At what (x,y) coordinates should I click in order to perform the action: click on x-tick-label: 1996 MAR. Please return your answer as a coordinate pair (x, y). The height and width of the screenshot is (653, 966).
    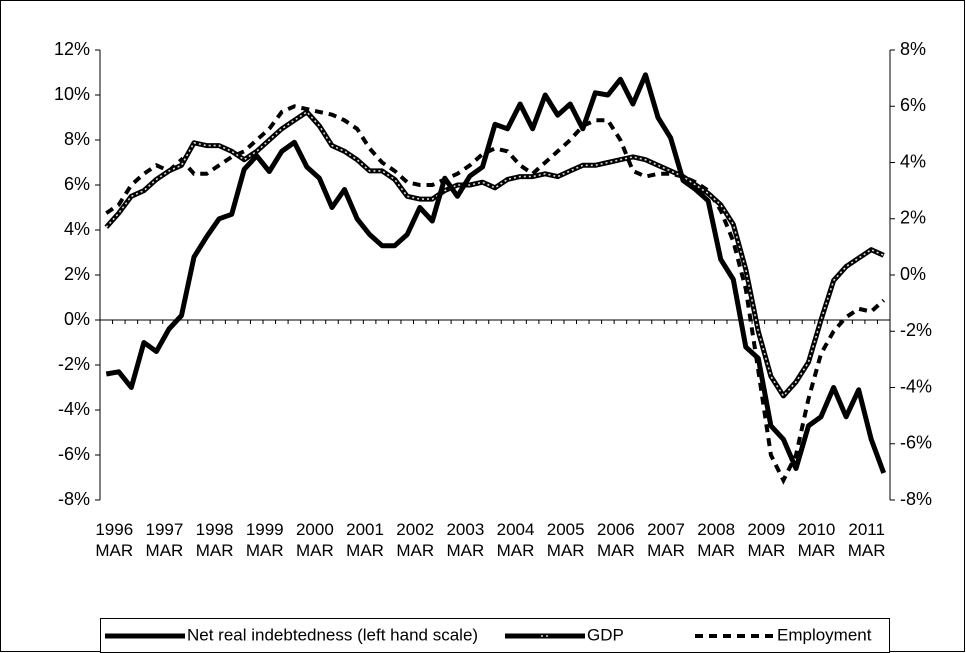
    Looking at the image, I should click on (114, 540).